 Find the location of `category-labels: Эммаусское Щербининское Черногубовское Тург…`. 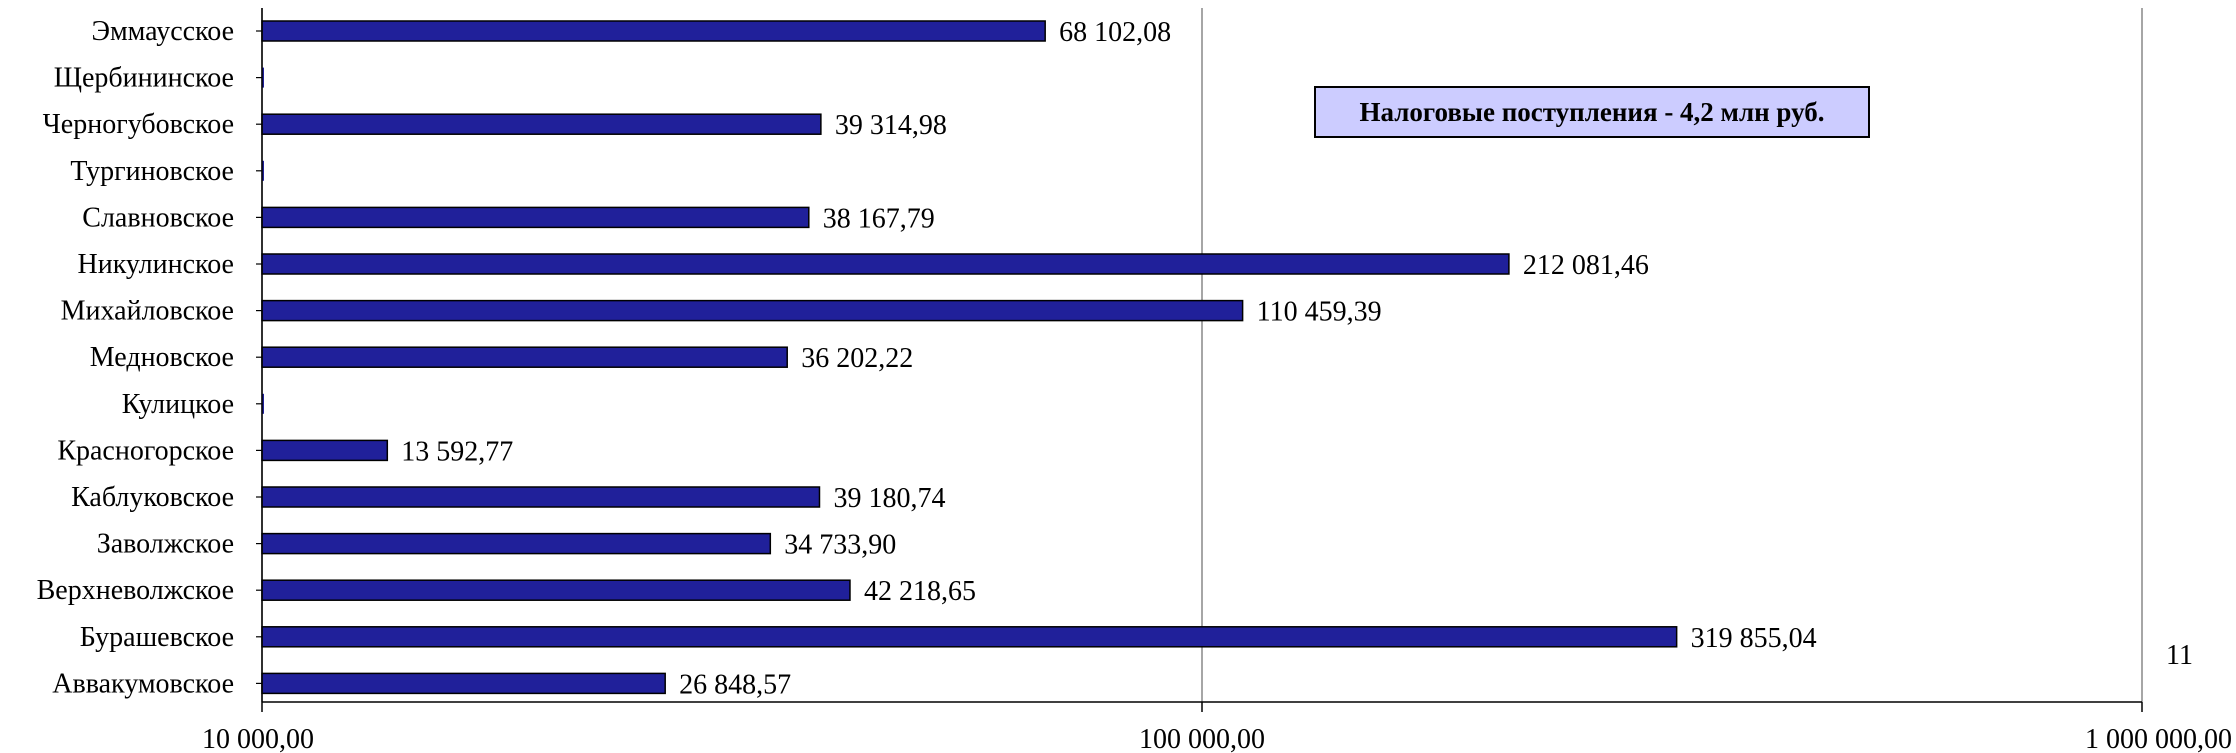

category-labels: Эммаусское Щербининское Черногубовское Тург… is located at coordinates (135, 357).